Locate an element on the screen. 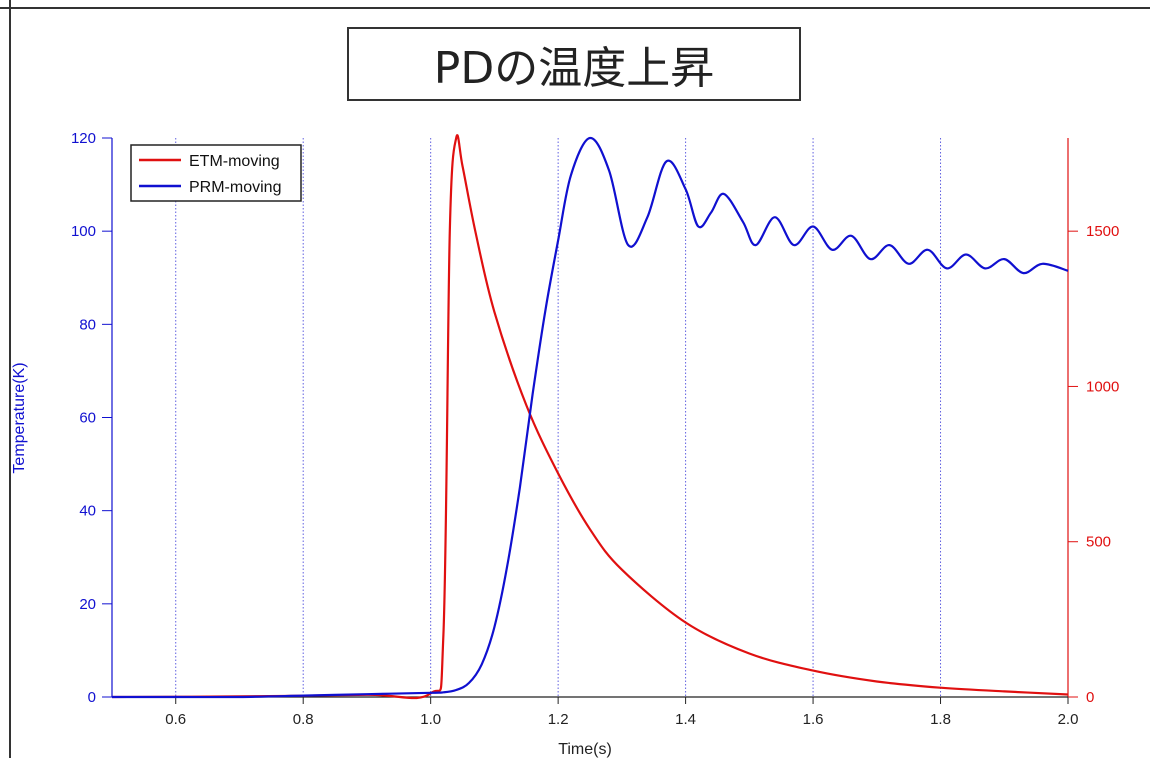  legend-label-prm: PRM-moving is located at coordinates (235, 187).